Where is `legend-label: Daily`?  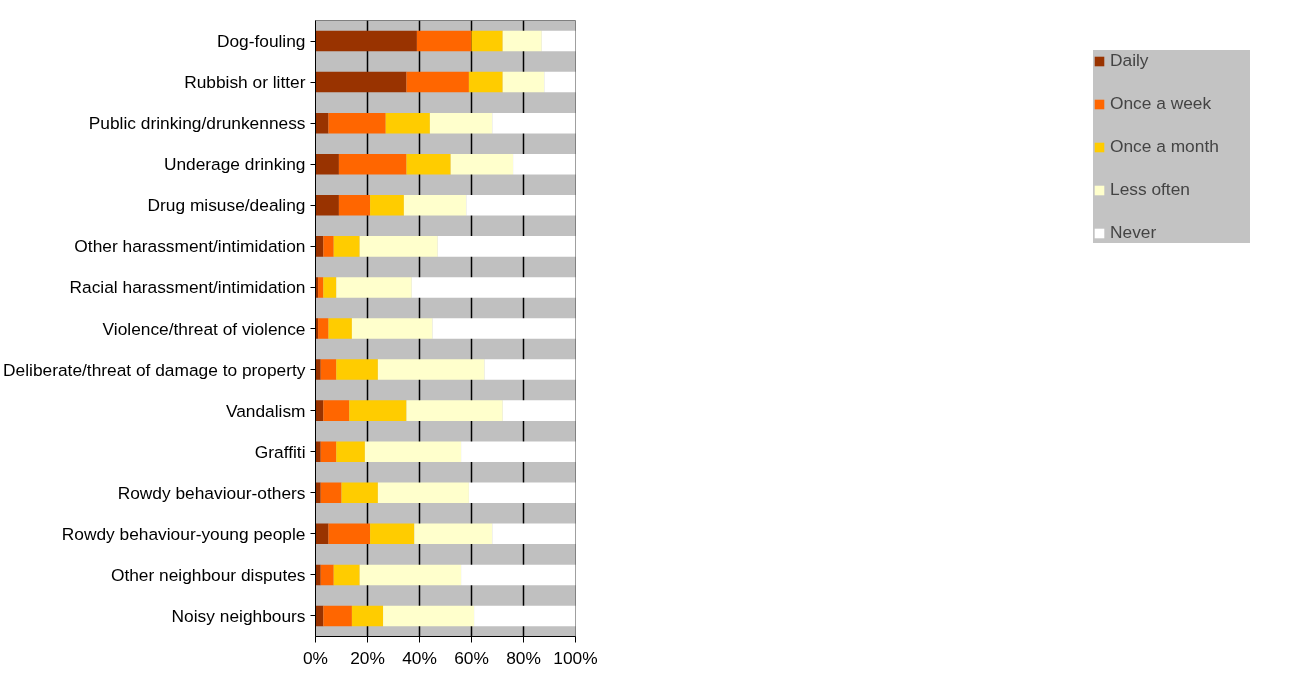
legend-label: Daily is located at coordinates (1130, 60).